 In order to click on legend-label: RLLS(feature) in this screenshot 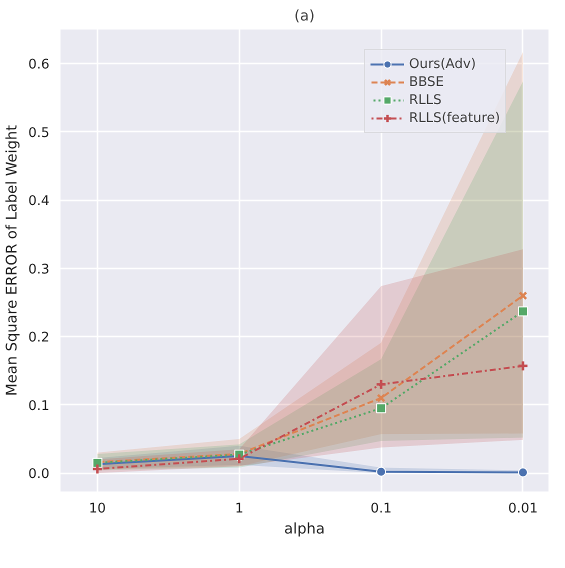, I will do `click(454, 118)`.